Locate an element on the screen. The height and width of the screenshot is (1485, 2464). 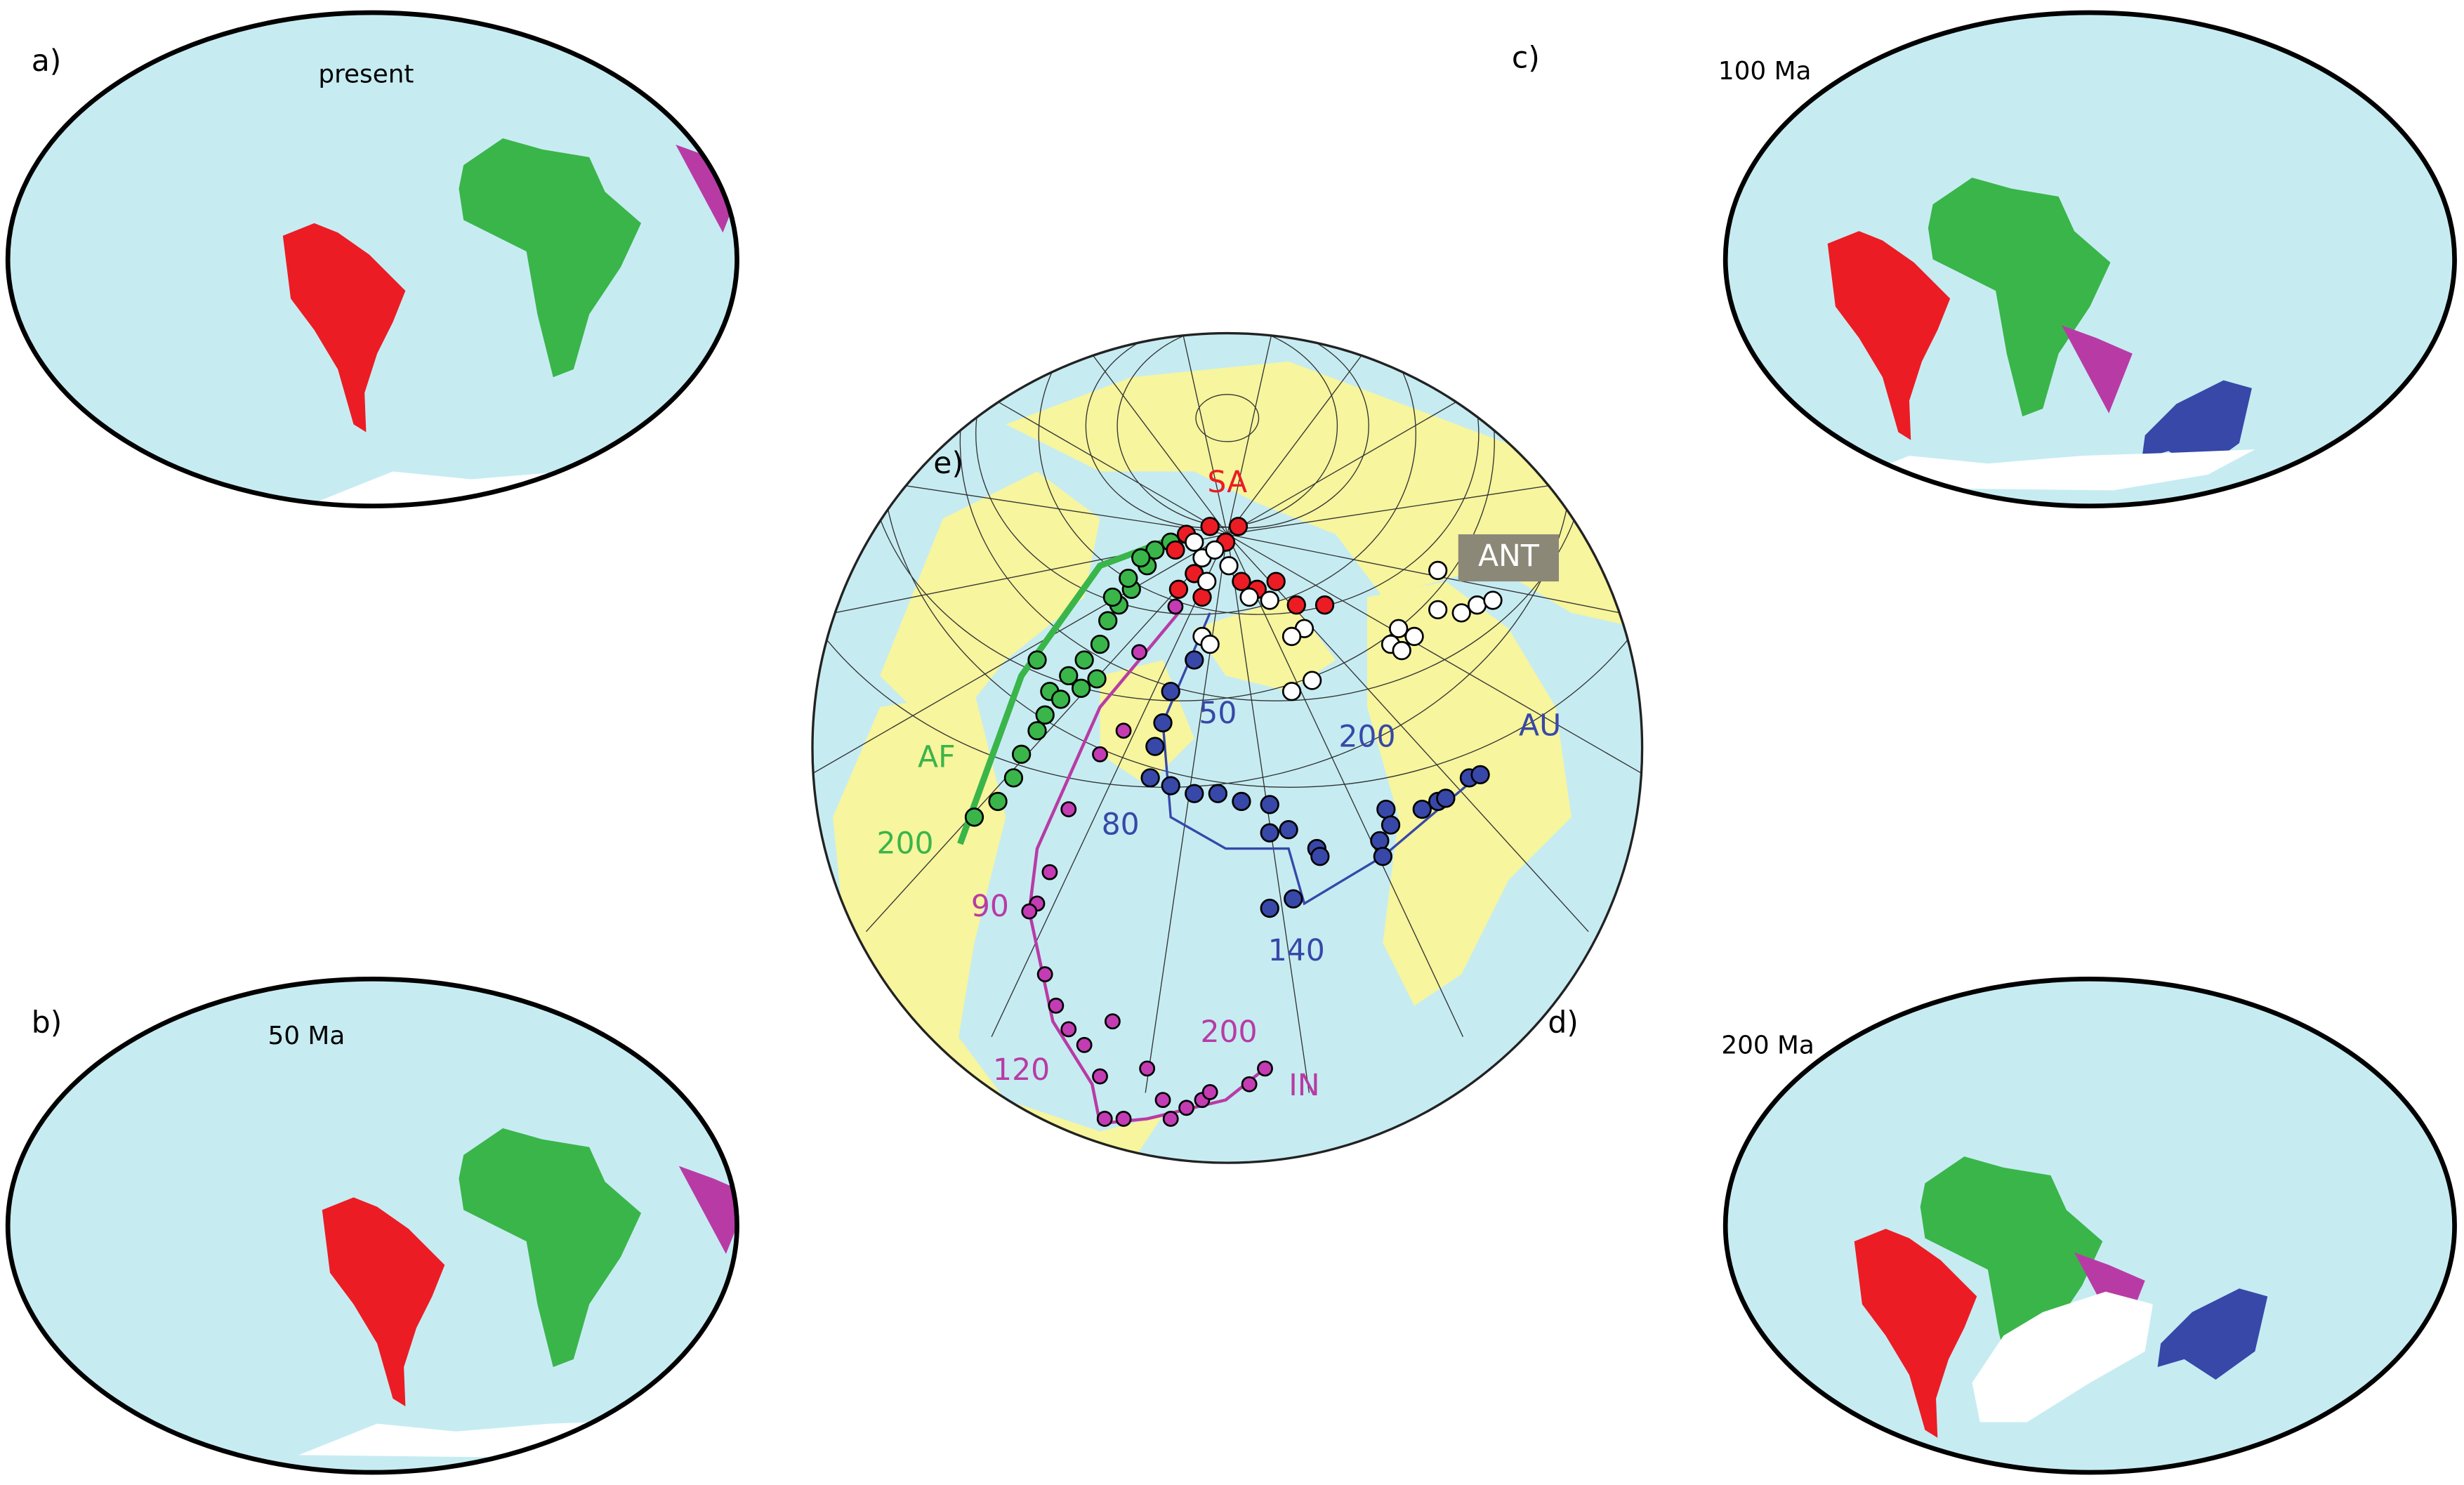
plate-label: ANT is located at coordinates (1509, 556).